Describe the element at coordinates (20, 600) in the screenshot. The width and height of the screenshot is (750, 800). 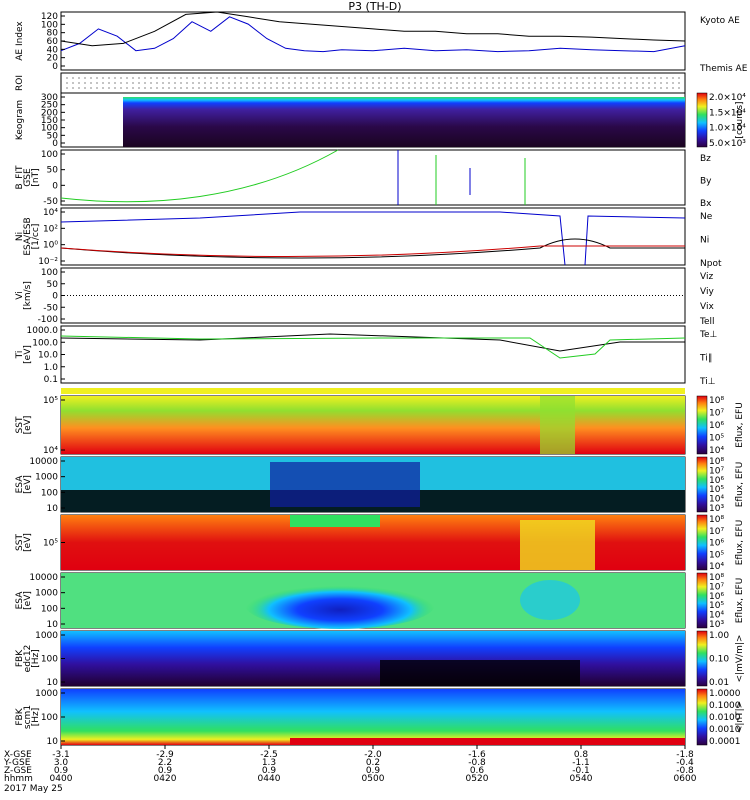
I see `ylabel-esa-ion-0: ESA` at that location.